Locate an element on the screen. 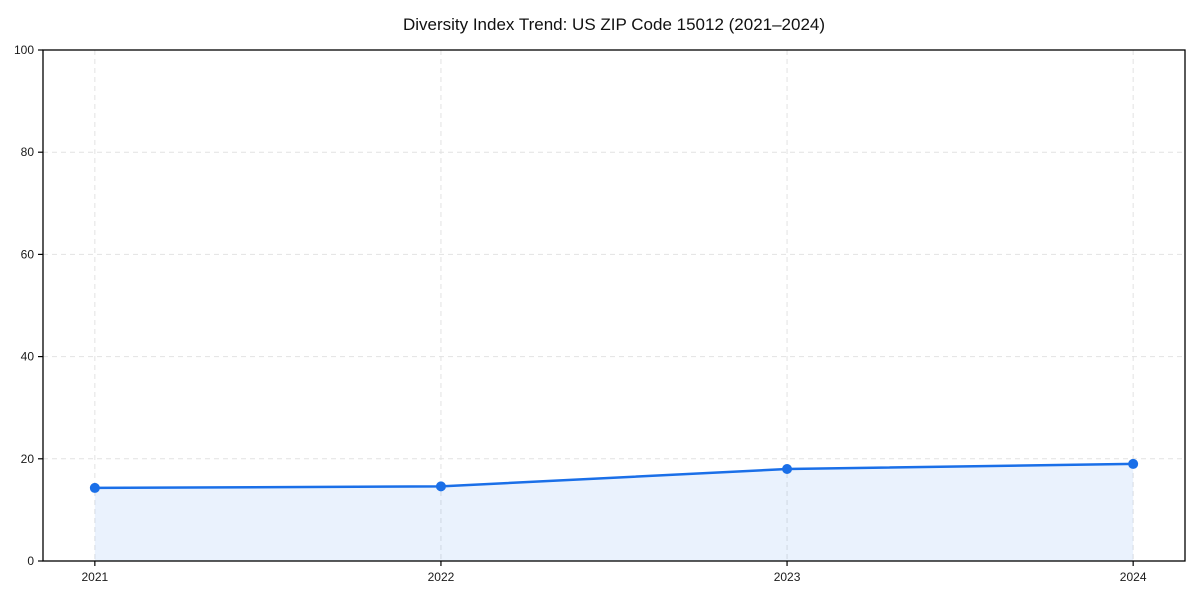 The image size is (1200, 600). x-tick-label: 2024 is located at coordinates (1133, 577).